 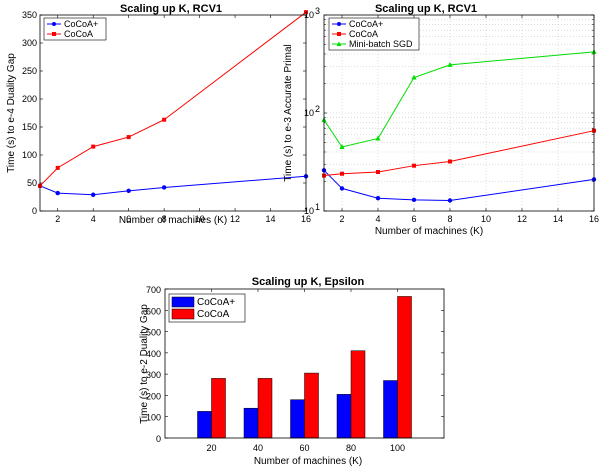 I want to click on x-tick-label: 20, so click(x=211, y=448).